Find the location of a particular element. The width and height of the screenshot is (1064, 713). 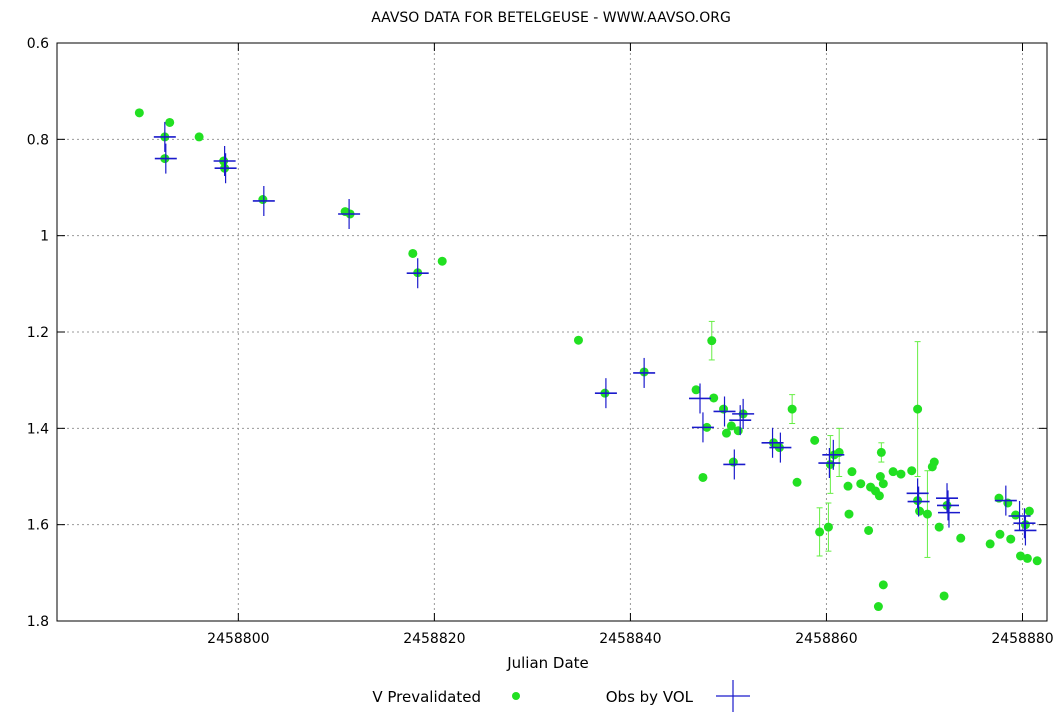

x-tick-labels: 2458800 2458820 2458840 2458860 2458880 is located at coordinates (630, 639).